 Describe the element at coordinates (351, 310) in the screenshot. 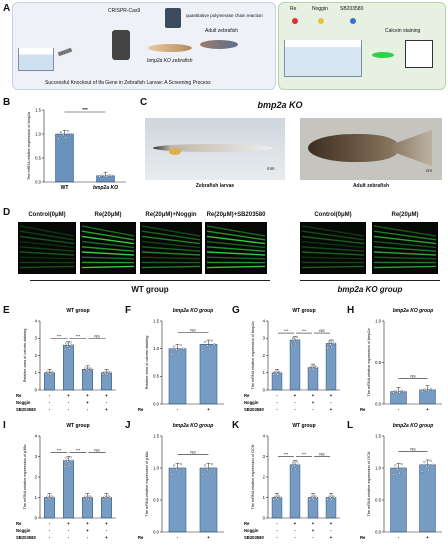

I see `panel-label-h: H` at that location.